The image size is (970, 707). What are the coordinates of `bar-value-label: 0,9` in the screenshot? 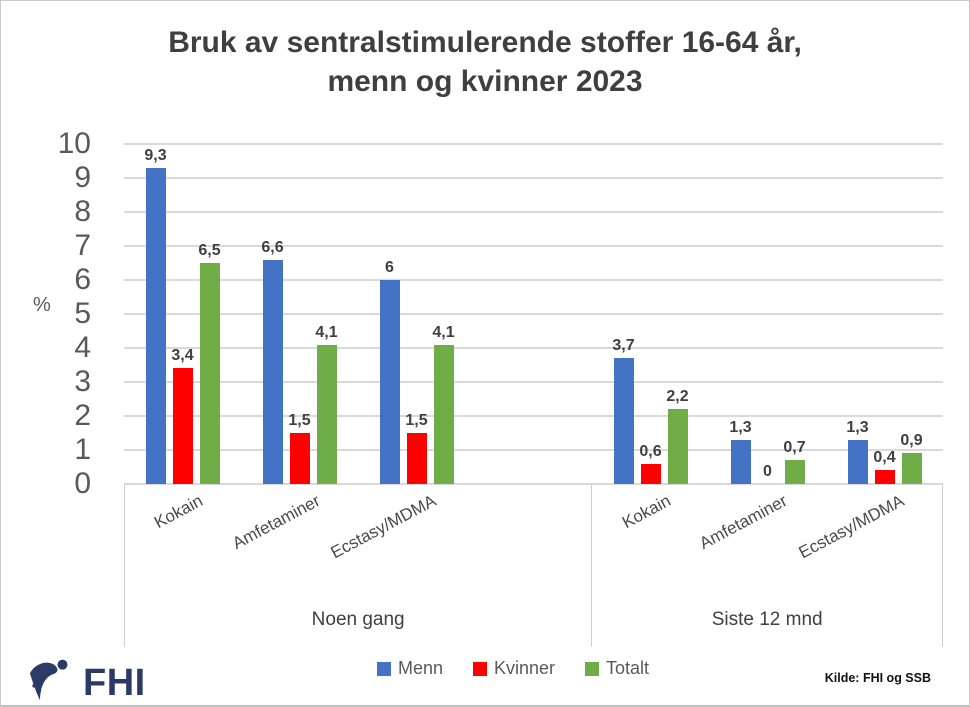 It's located at (911, 441).